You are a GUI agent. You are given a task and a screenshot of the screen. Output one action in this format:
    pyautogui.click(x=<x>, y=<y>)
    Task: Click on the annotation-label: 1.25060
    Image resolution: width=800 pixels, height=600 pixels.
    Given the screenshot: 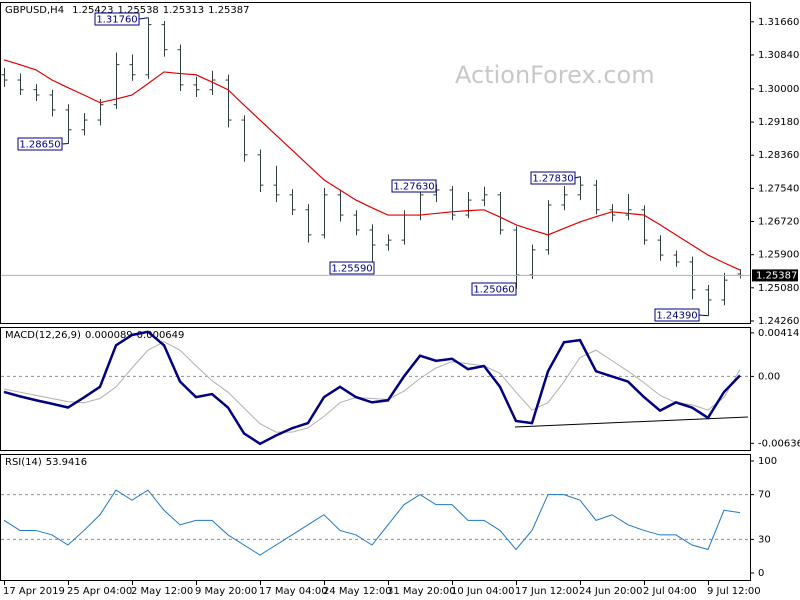 What is the action you would take?
    pyautogui.click(x=493, y=290)
    